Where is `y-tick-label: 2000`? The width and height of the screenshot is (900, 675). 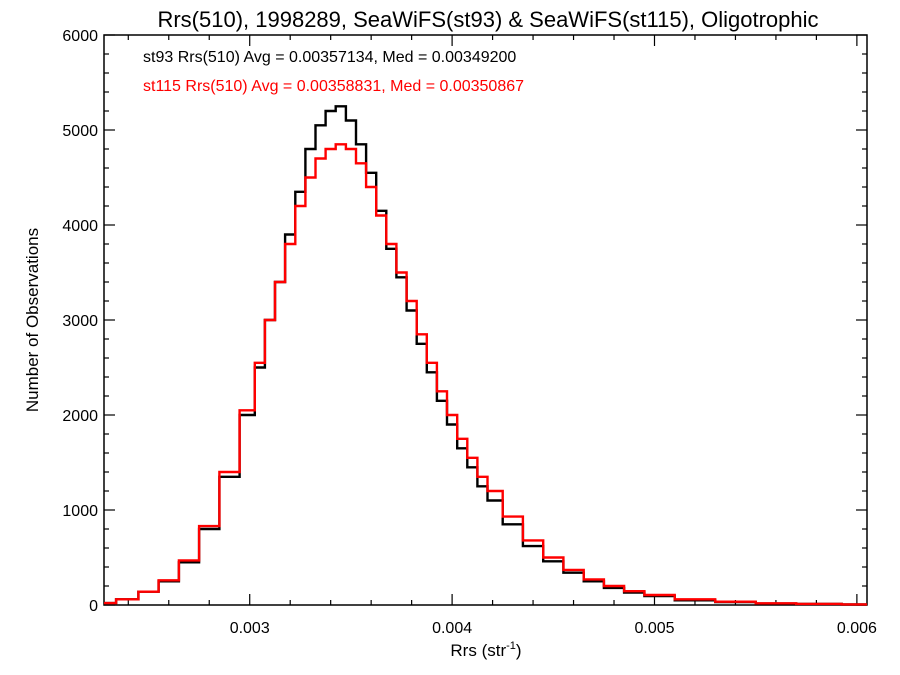 y-tick-label: 2000 is located at coordinates (80, 416).